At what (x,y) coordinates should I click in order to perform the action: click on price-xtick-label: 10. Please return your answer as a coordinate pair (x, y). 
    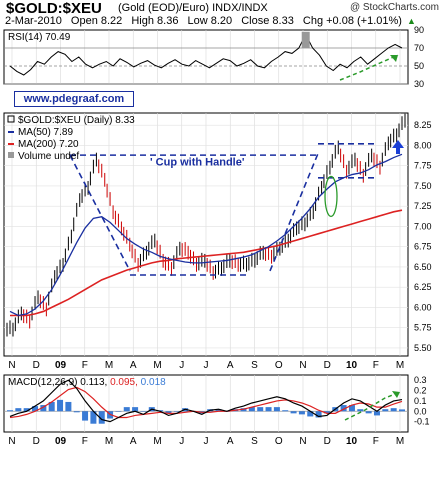
    Looking at the image, I should click on (352, 365).